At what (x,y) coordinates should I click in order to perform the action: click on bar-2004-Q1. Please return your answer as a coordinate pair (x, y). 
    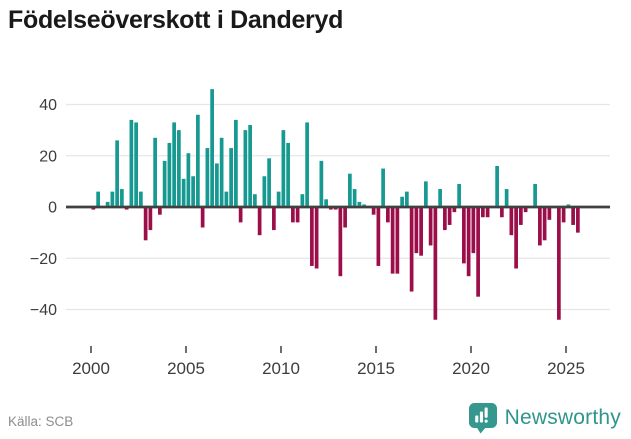
    Looking at the image, I should click on (169, 174).